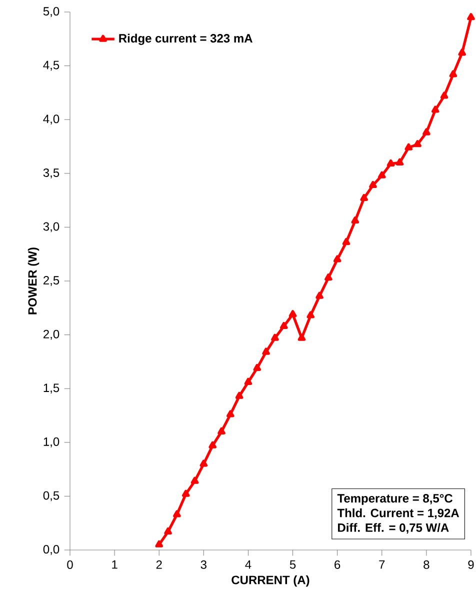  Describe the element at coordinates (159, 564) in the screenshot. I see `x-tick-label: 2` at that location.